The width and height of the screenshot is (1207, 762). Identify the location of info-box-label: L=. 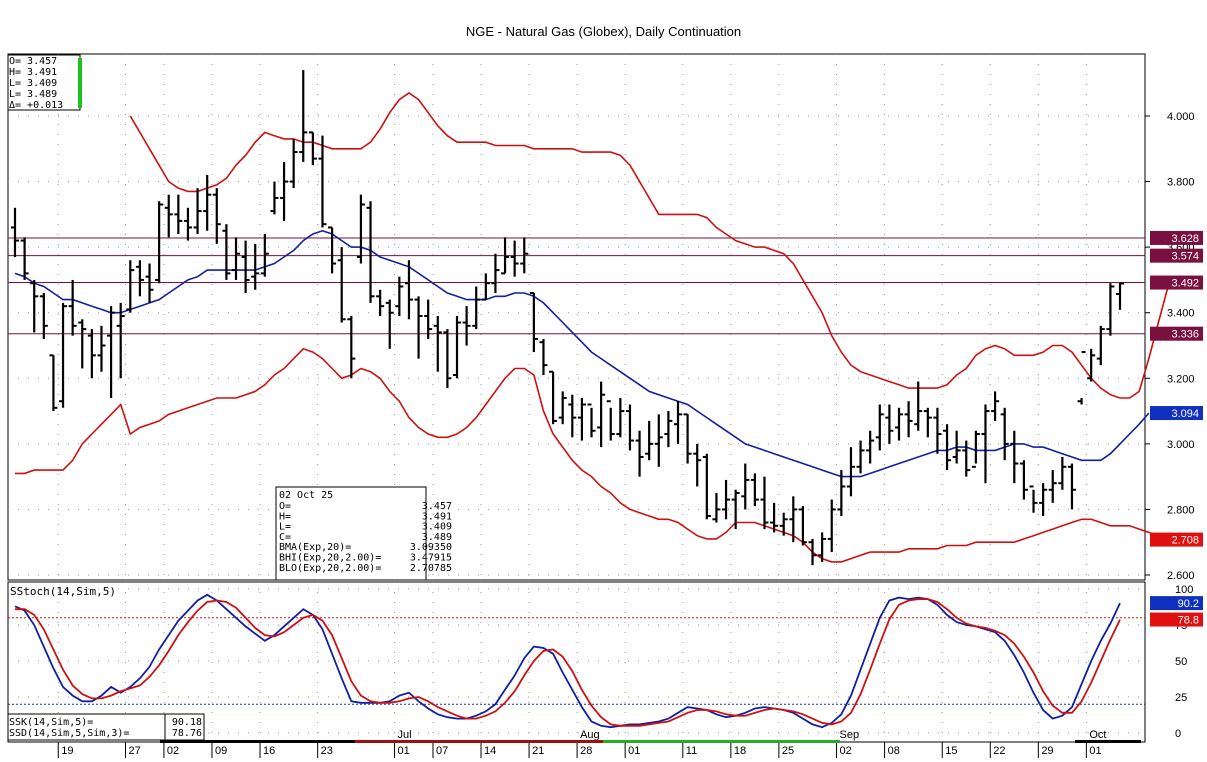
(285, 527).